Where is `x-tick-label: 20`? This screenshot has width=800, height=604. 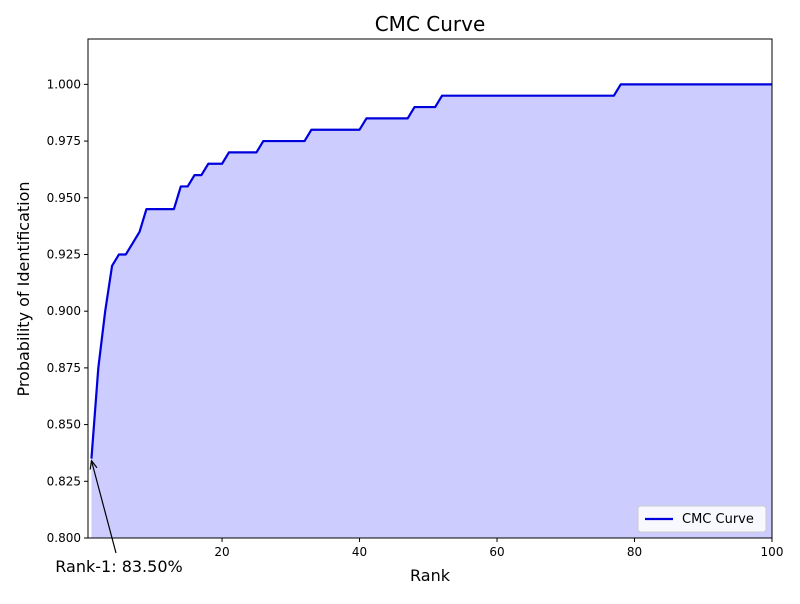
x-tick-label: 20 is located at coordinates (221, 552).